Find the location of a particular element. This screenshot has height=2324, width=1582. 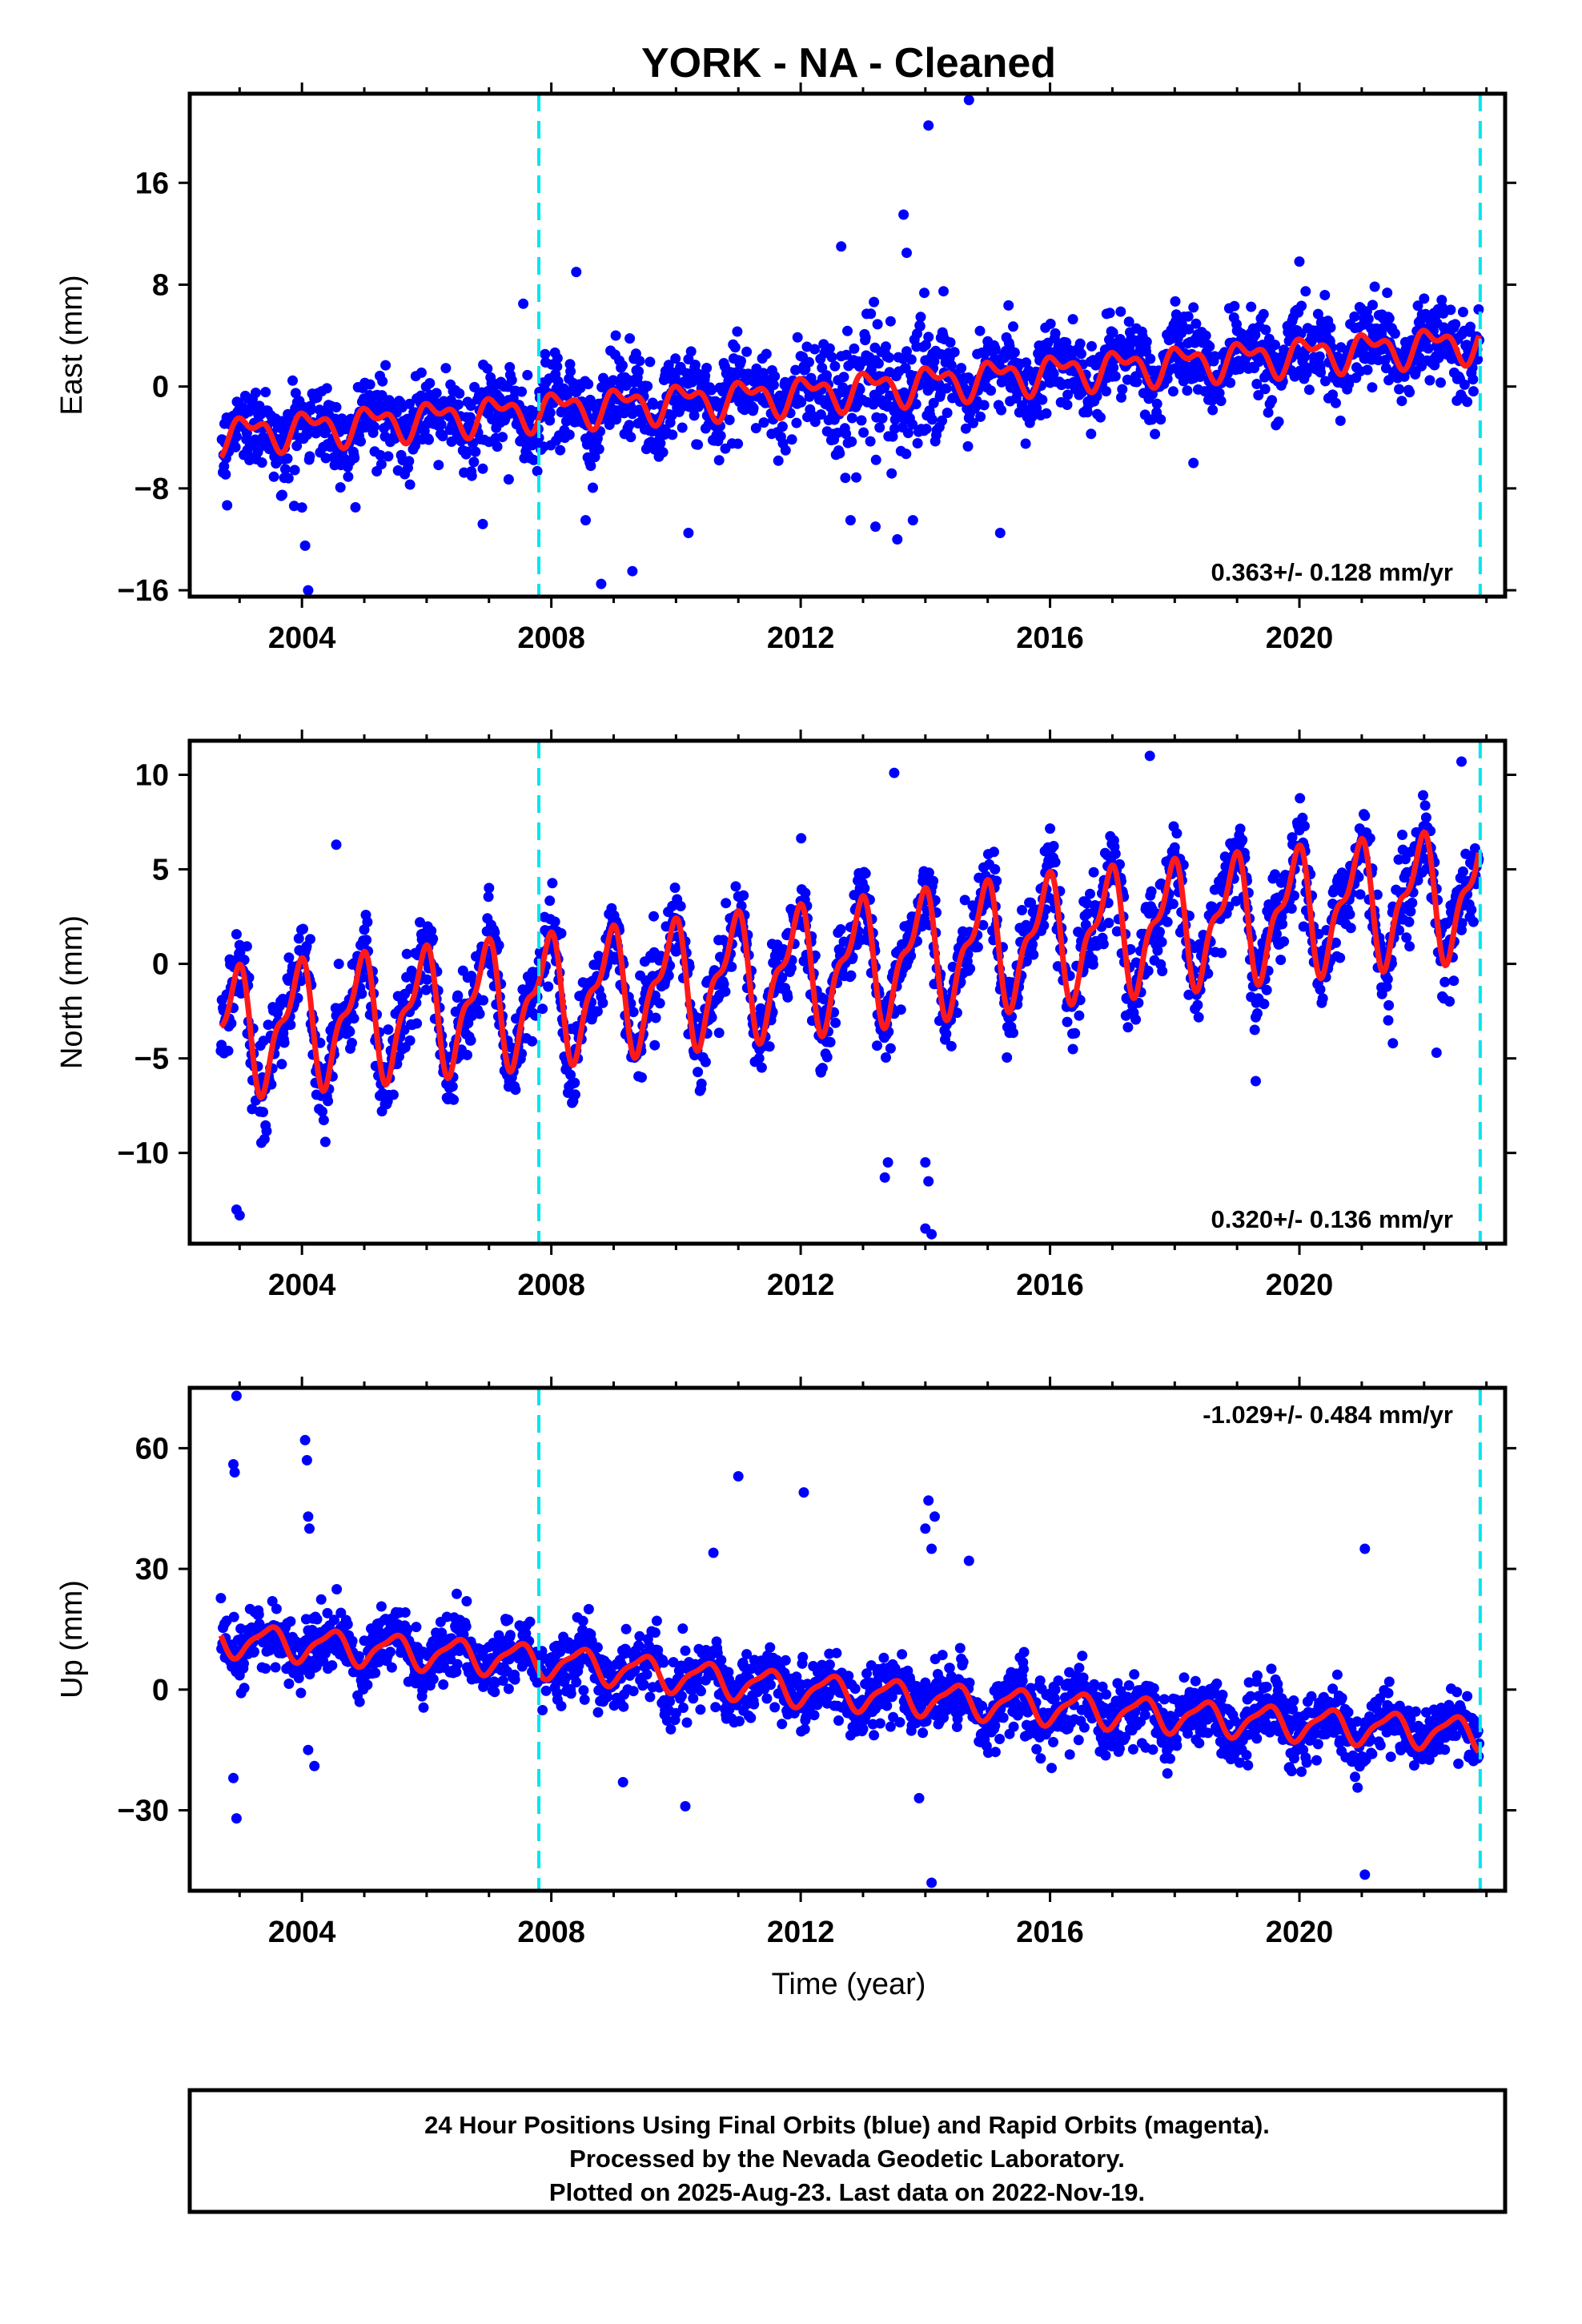

velocity-rate-label: 0.320+/- 0.136 mm/yr is located at coordinates (1332, 1219).